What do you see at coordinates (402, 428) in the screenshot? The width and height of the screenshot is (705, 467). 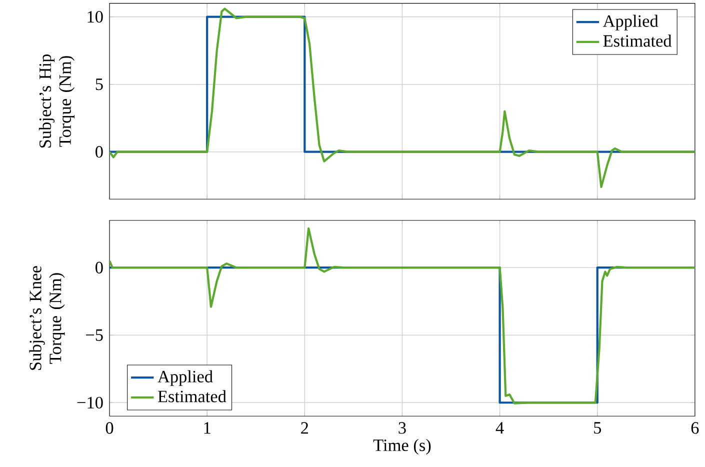 I see `x-tick-label: 3` at bounding box center [402, 428].